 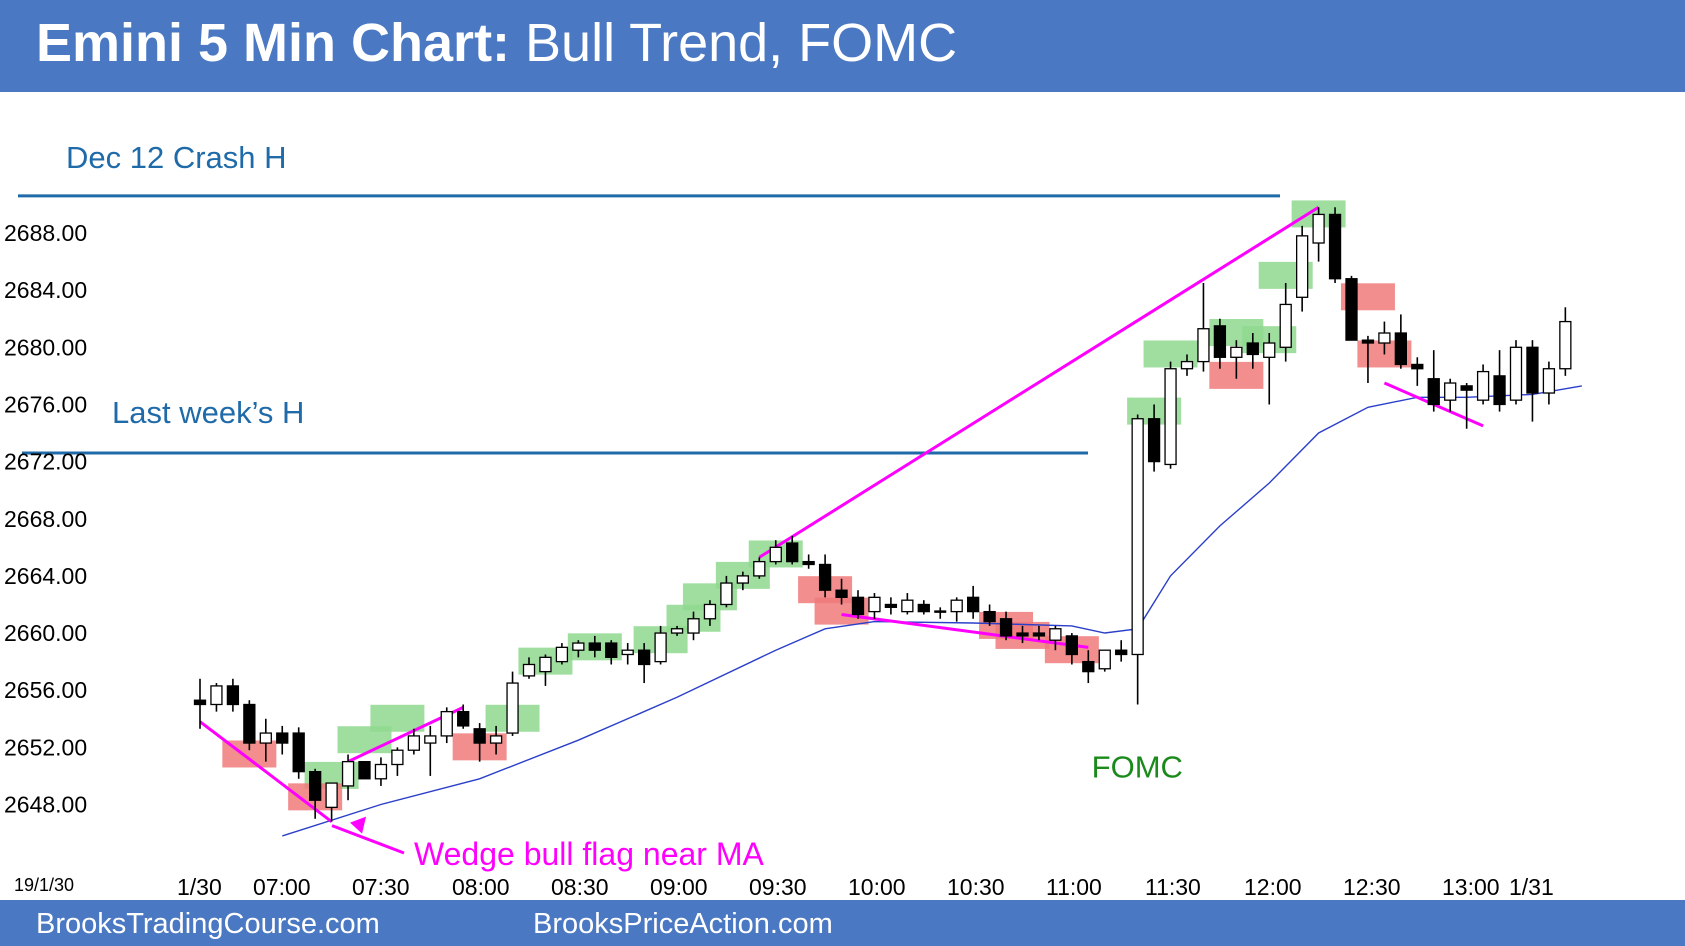 What do you see at coordinates (1273, 887) in the screenshot?
I see `x-tick-label: 12:00` at bounding box center [1273, 887].